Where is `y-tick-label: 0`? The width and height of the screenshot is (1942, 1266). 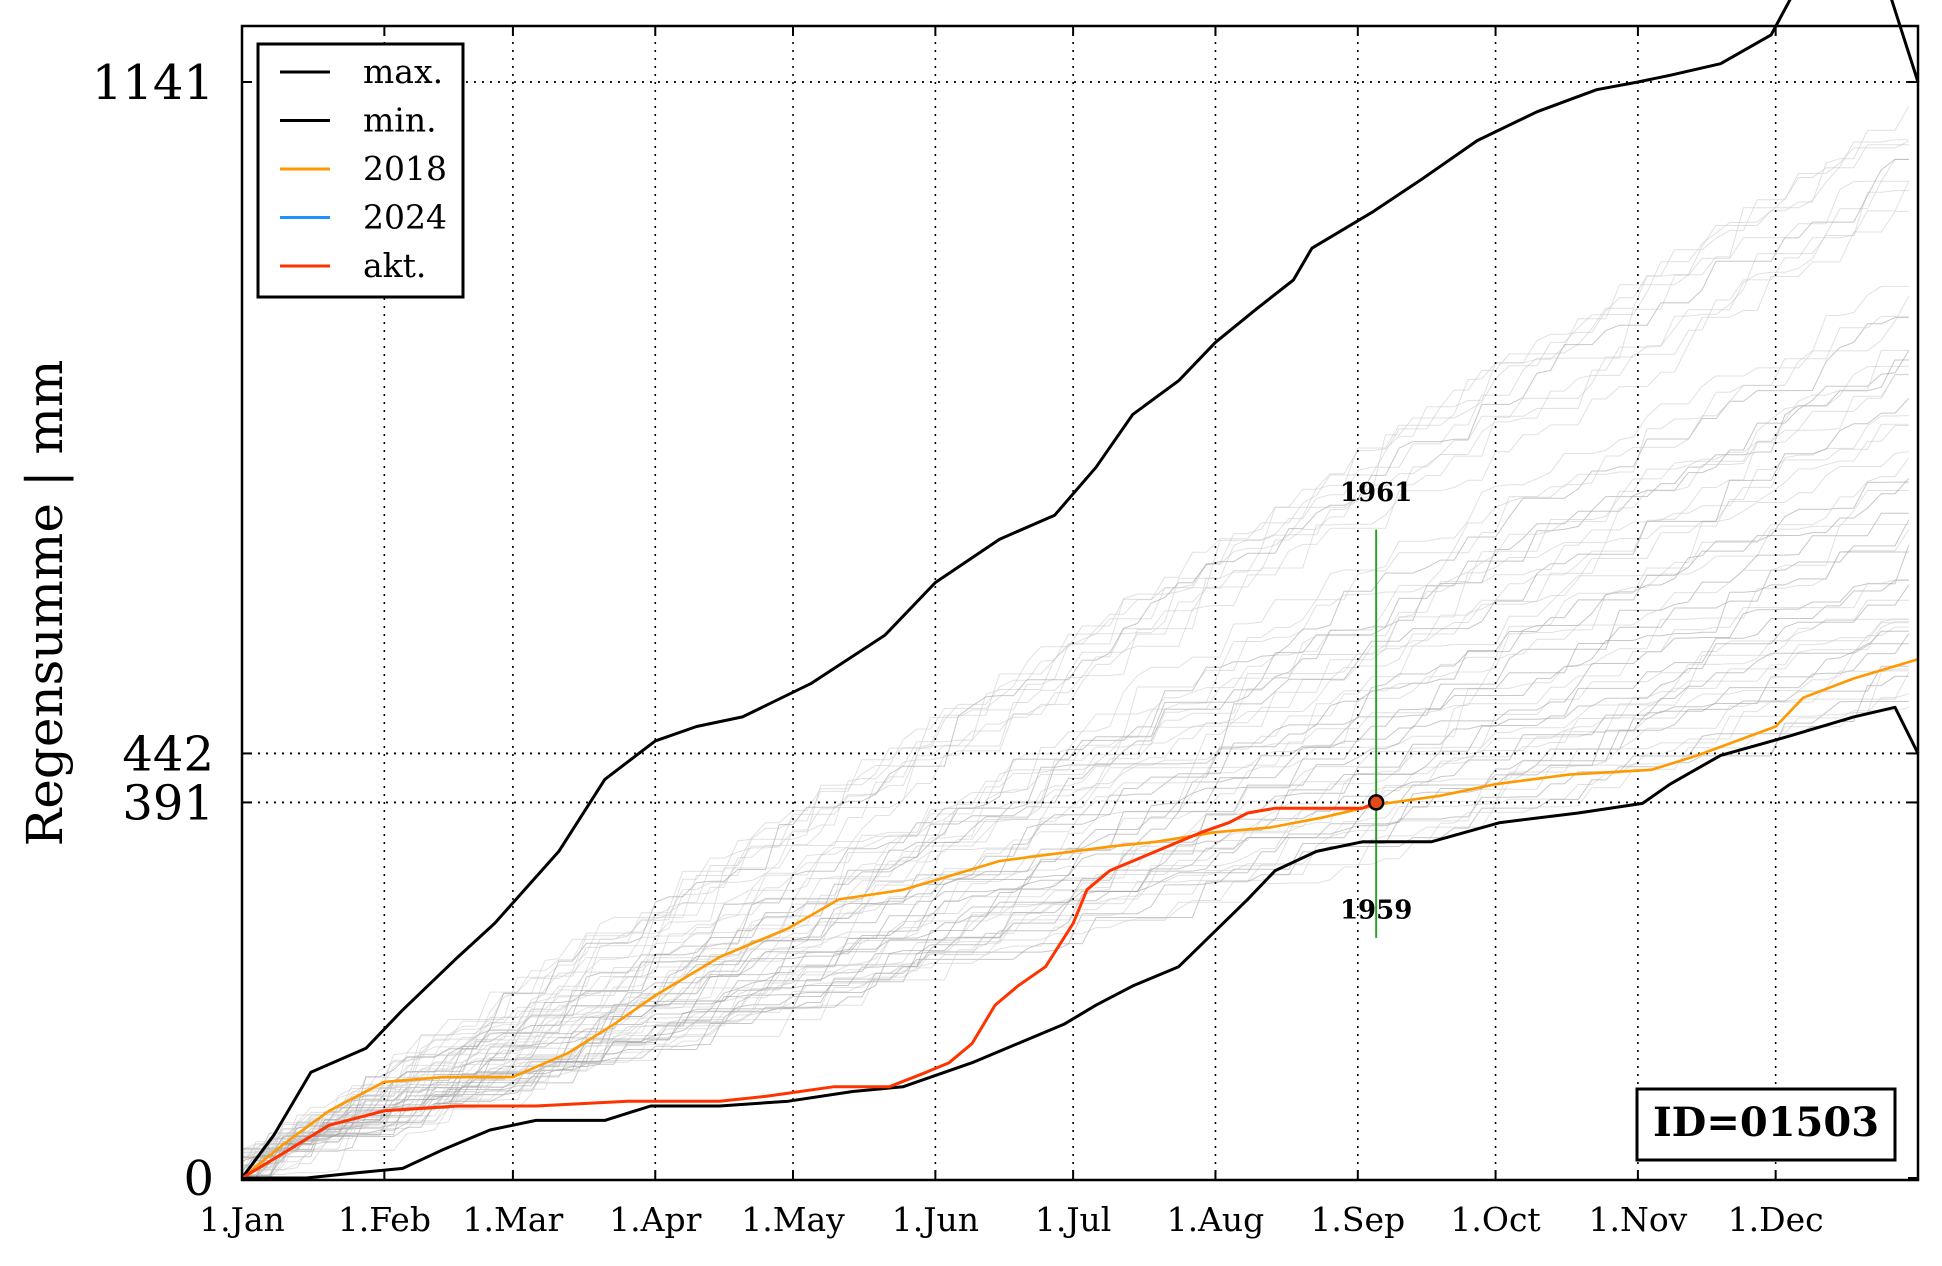 y-tick-label: 0 is located at coordinates (198, 1179).